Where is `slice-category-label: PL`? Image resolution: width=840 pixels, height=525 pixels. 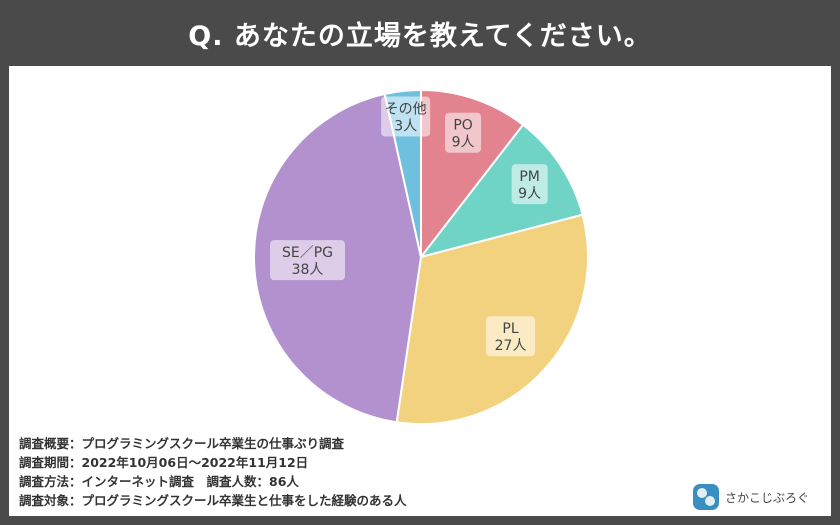 slice-category-label: PL is located at coordinates (510, 329).